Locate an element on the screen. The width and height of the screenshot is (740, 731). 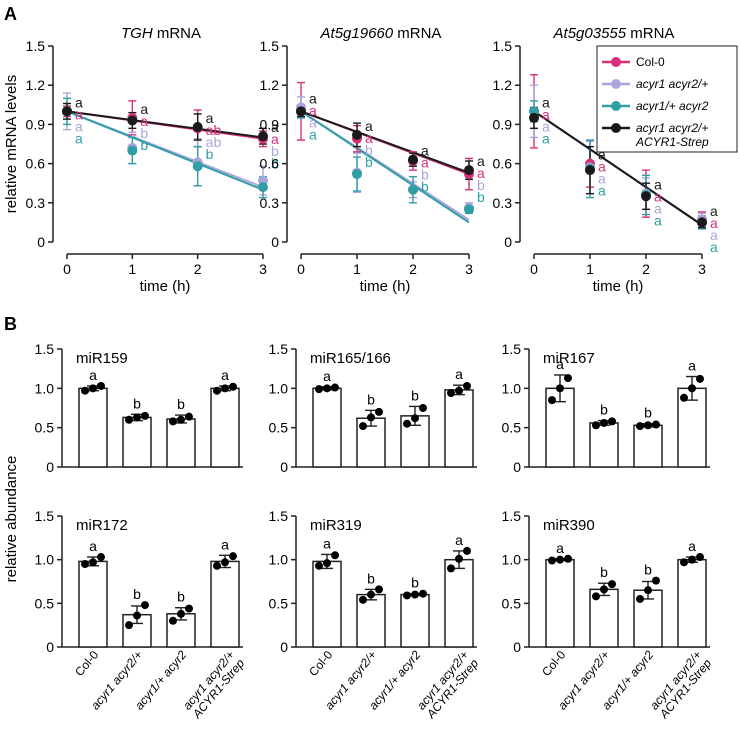
chart-title: At5g03555 mRNA is located at coordinates (614, 33).